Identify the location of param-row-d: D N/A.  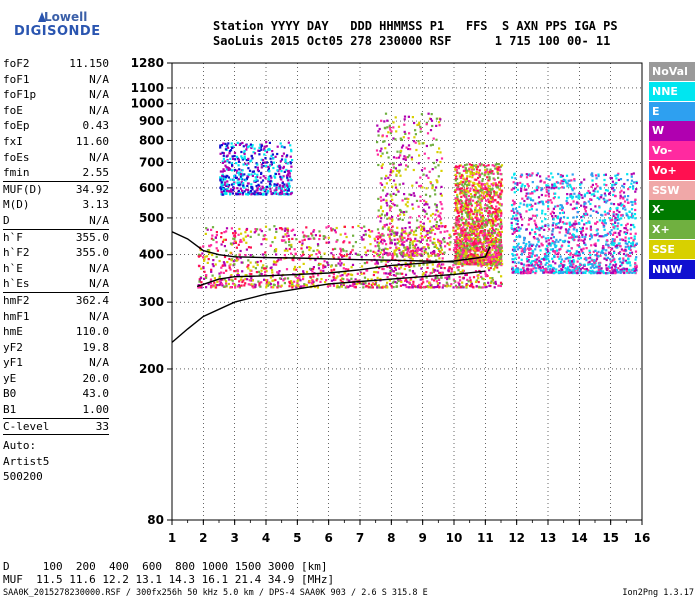
(56, 221).